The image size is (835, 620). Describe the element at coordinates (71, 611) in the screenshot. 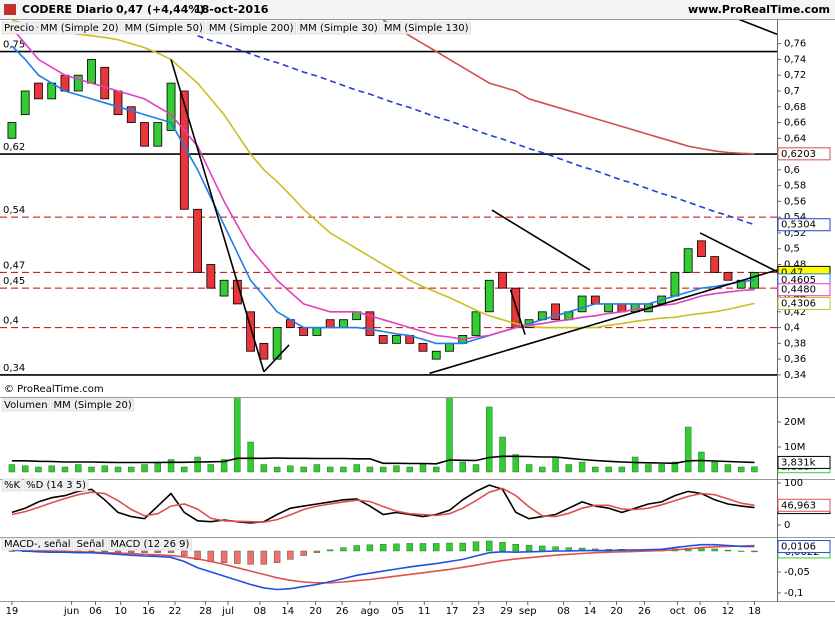

I see `x-tick-label: jun` at that location.